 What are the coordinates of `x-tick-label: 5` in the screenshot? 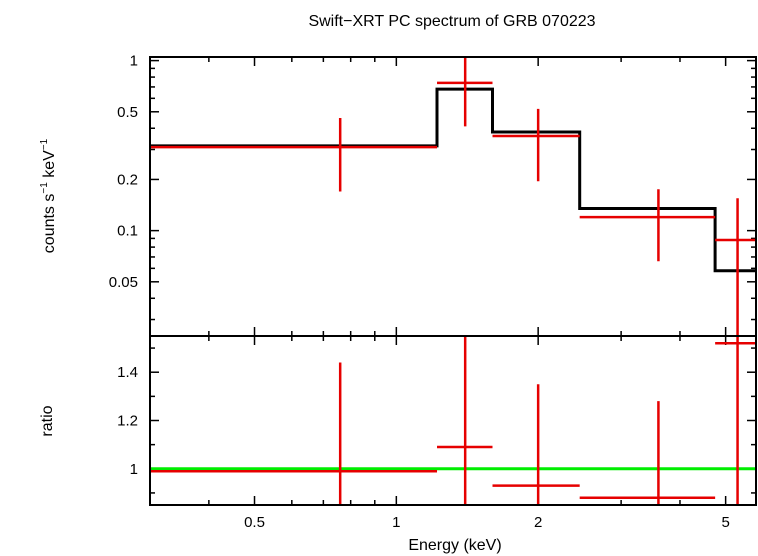 It's located at (725, 522).